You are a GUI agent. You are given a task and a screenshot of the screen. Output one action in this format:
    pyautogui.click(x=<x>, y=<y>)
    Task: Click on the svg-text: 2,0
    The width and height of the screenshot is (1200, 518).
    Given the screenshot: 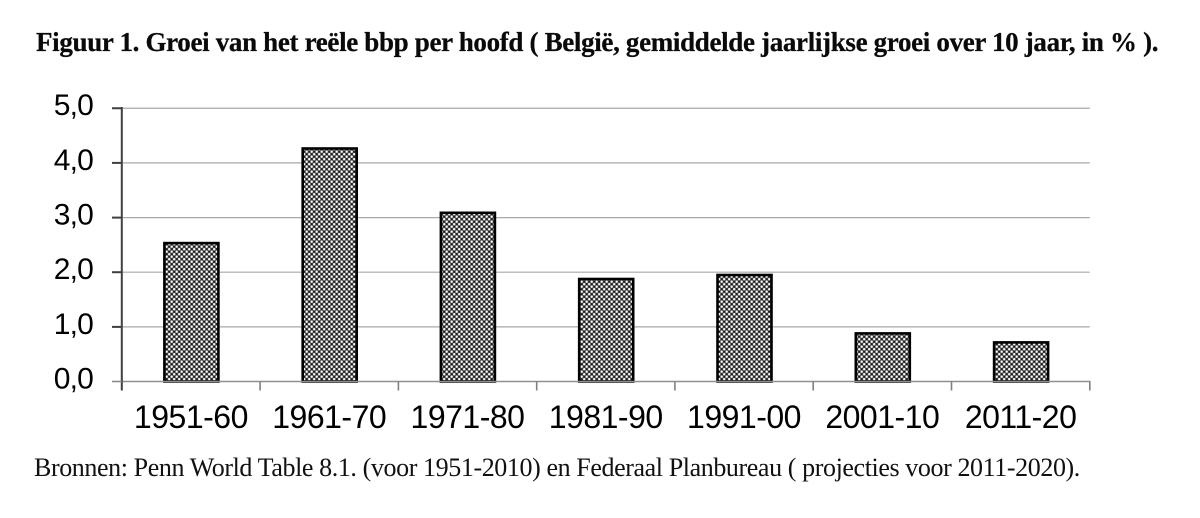 What is the action you would take?
    pyautogui.click(x=73, y=269)
    